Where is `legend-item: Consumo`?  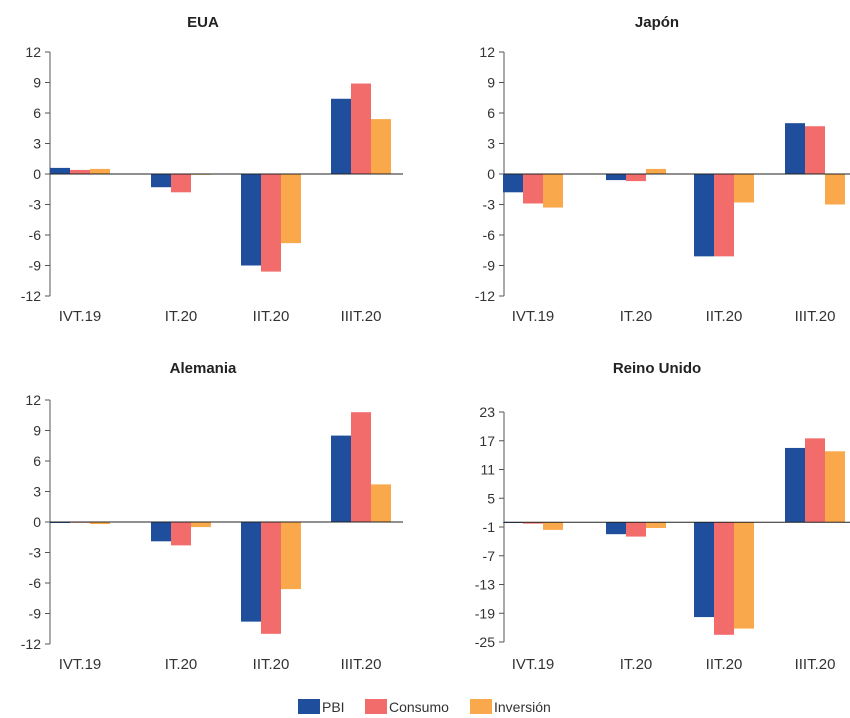 legend-item: Consumo is located at coordinates (407, 707).